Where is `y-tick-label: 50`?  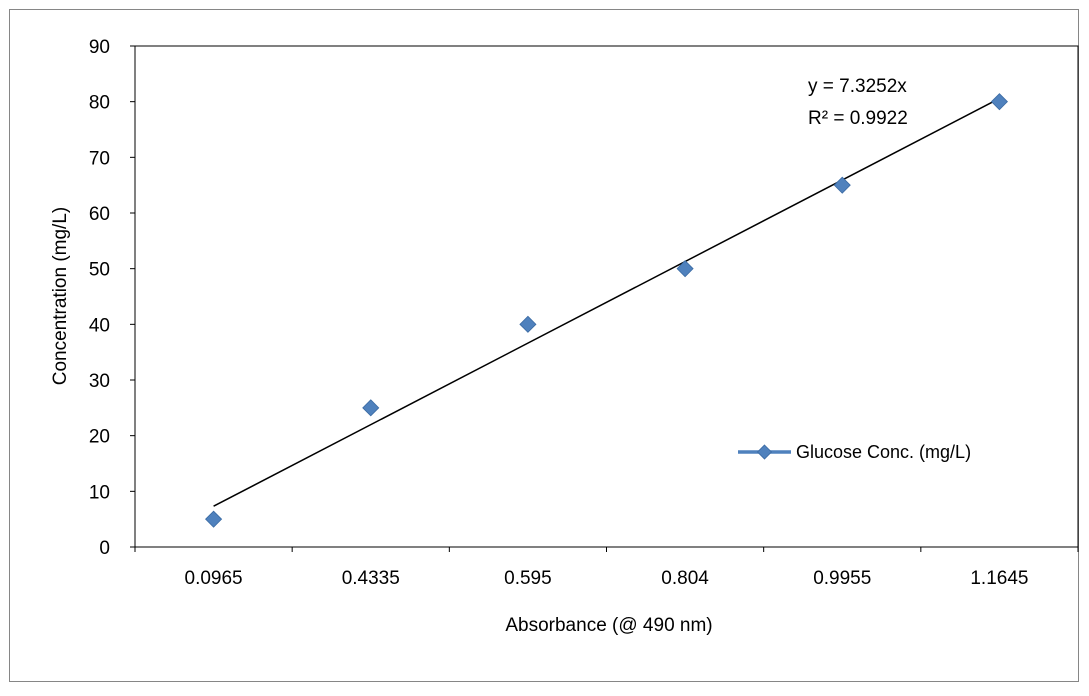
y-tick-label: 50 is located at coordinates (99, 270).